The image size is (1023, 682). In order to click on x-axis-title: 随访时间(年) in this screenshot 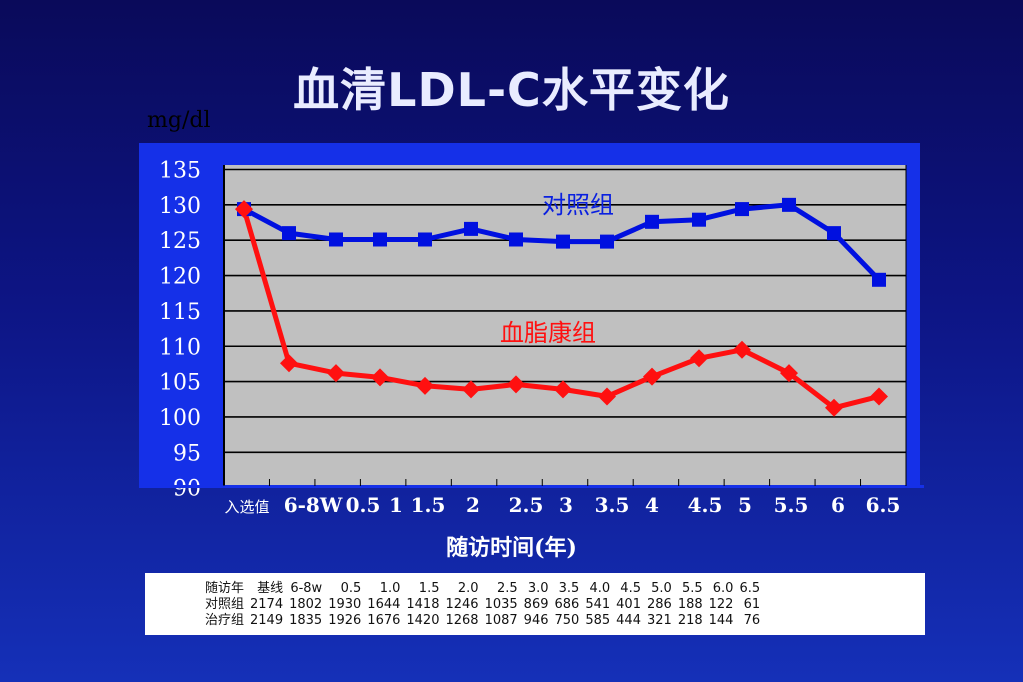, I will do `click(511, 548)`.